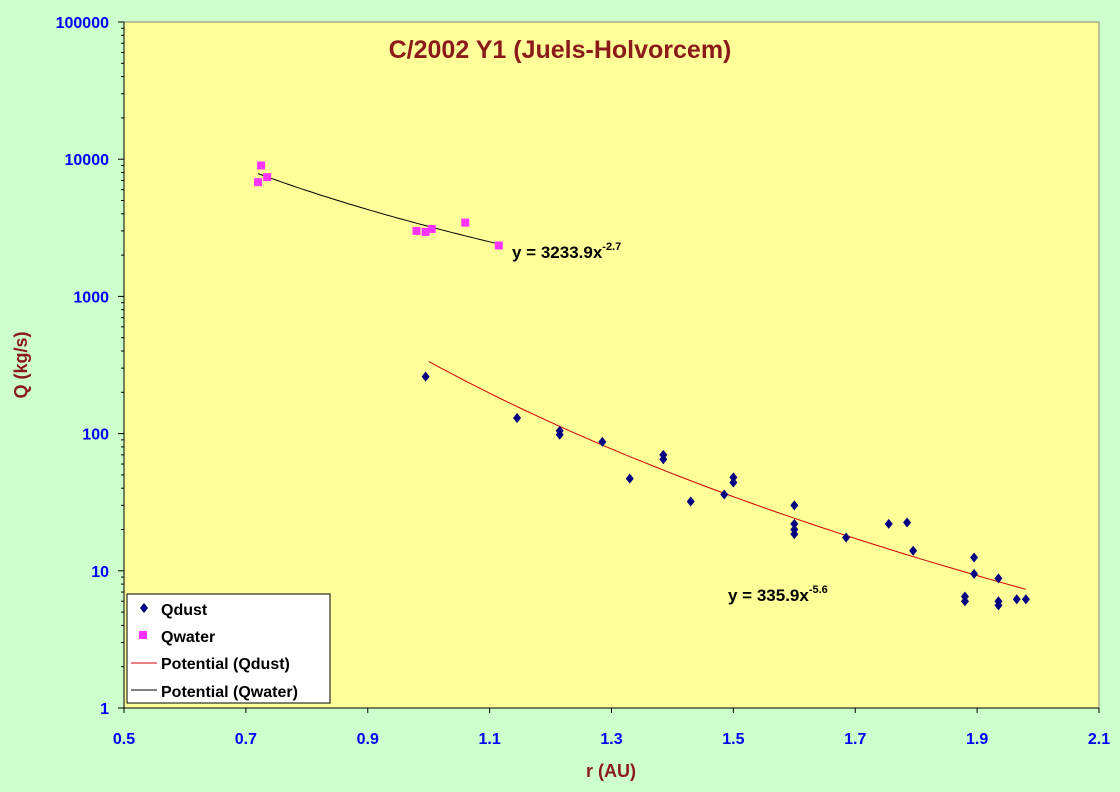 This screenshot has width=1120, height=792. Describe the element at coordinates (184, 610) in the screenshot. I see `legend-qdust-label: Qdust` at that location.